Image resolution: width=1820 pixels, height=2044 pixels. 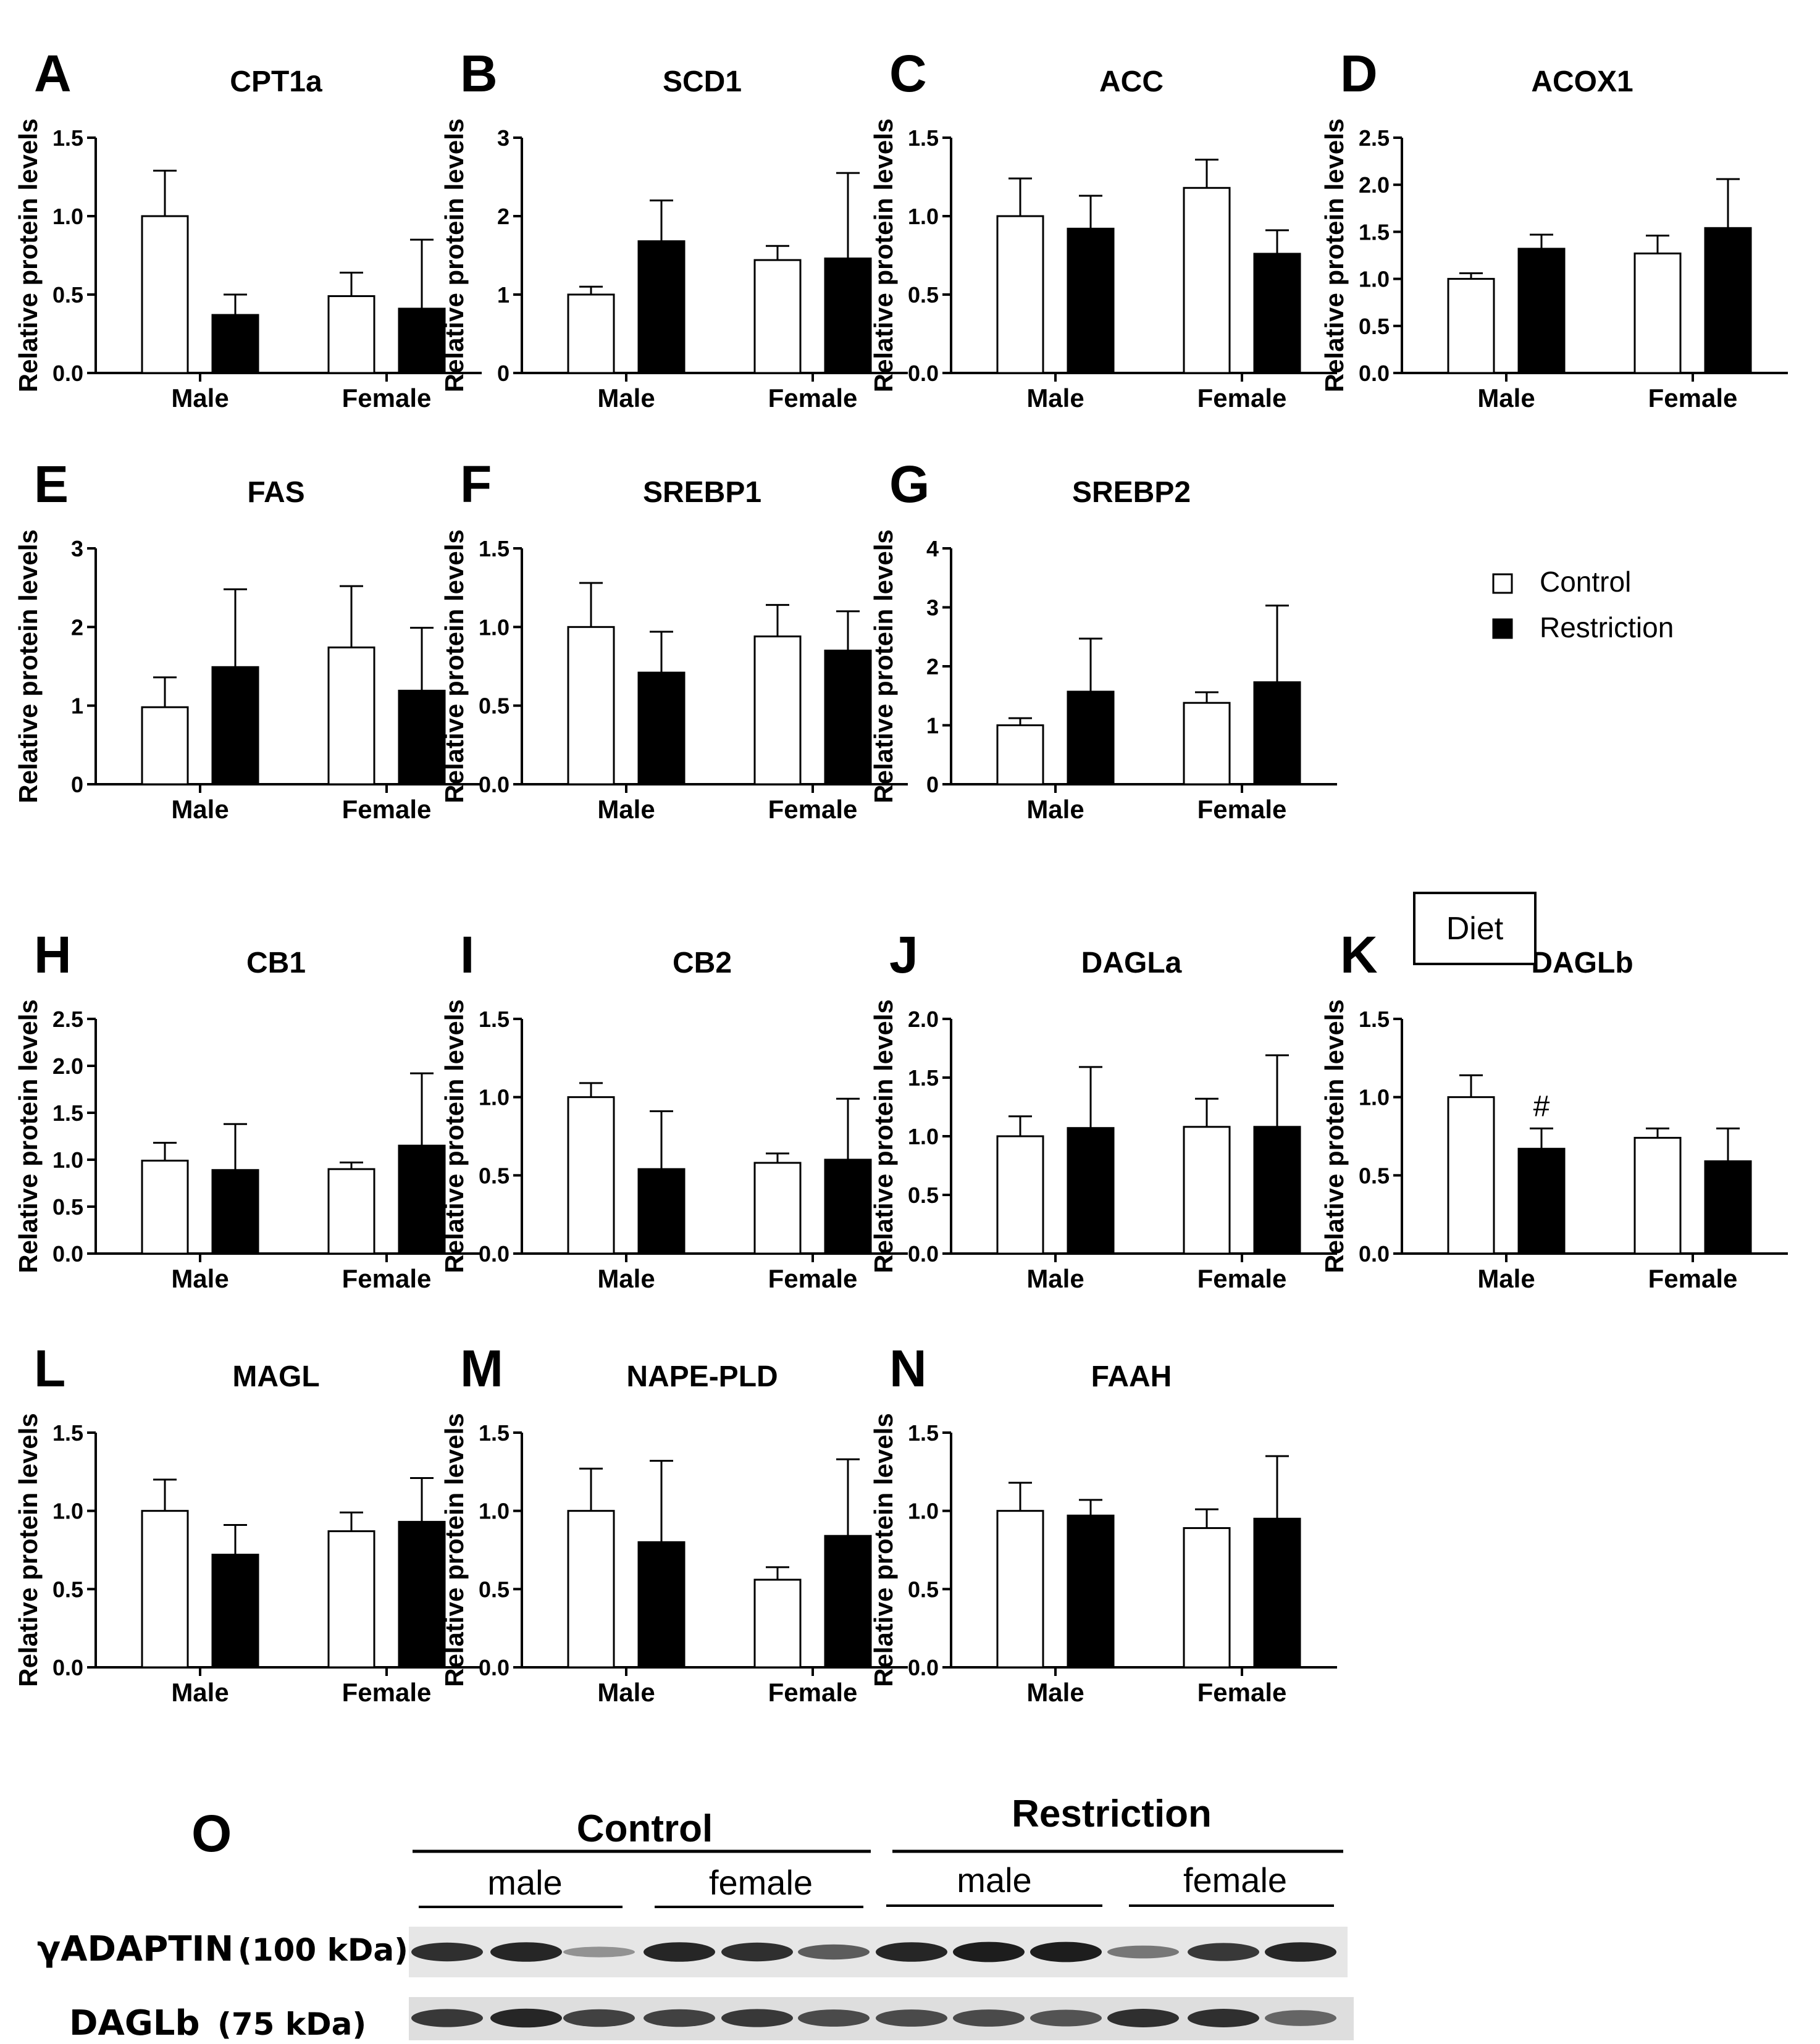 I want to click on bar-B-control-male, so click(x=591, y=333).